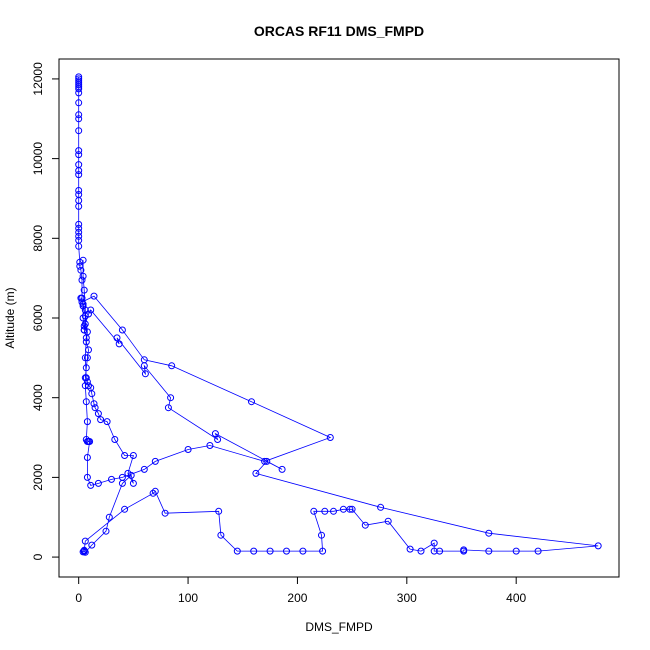 The height and width of the screenshot is (650, 650). Describe the element at coordinates (339, 31) in the screenshot. I see `chart-title: ORCAS RF11 DMS_FMPD` at that location.